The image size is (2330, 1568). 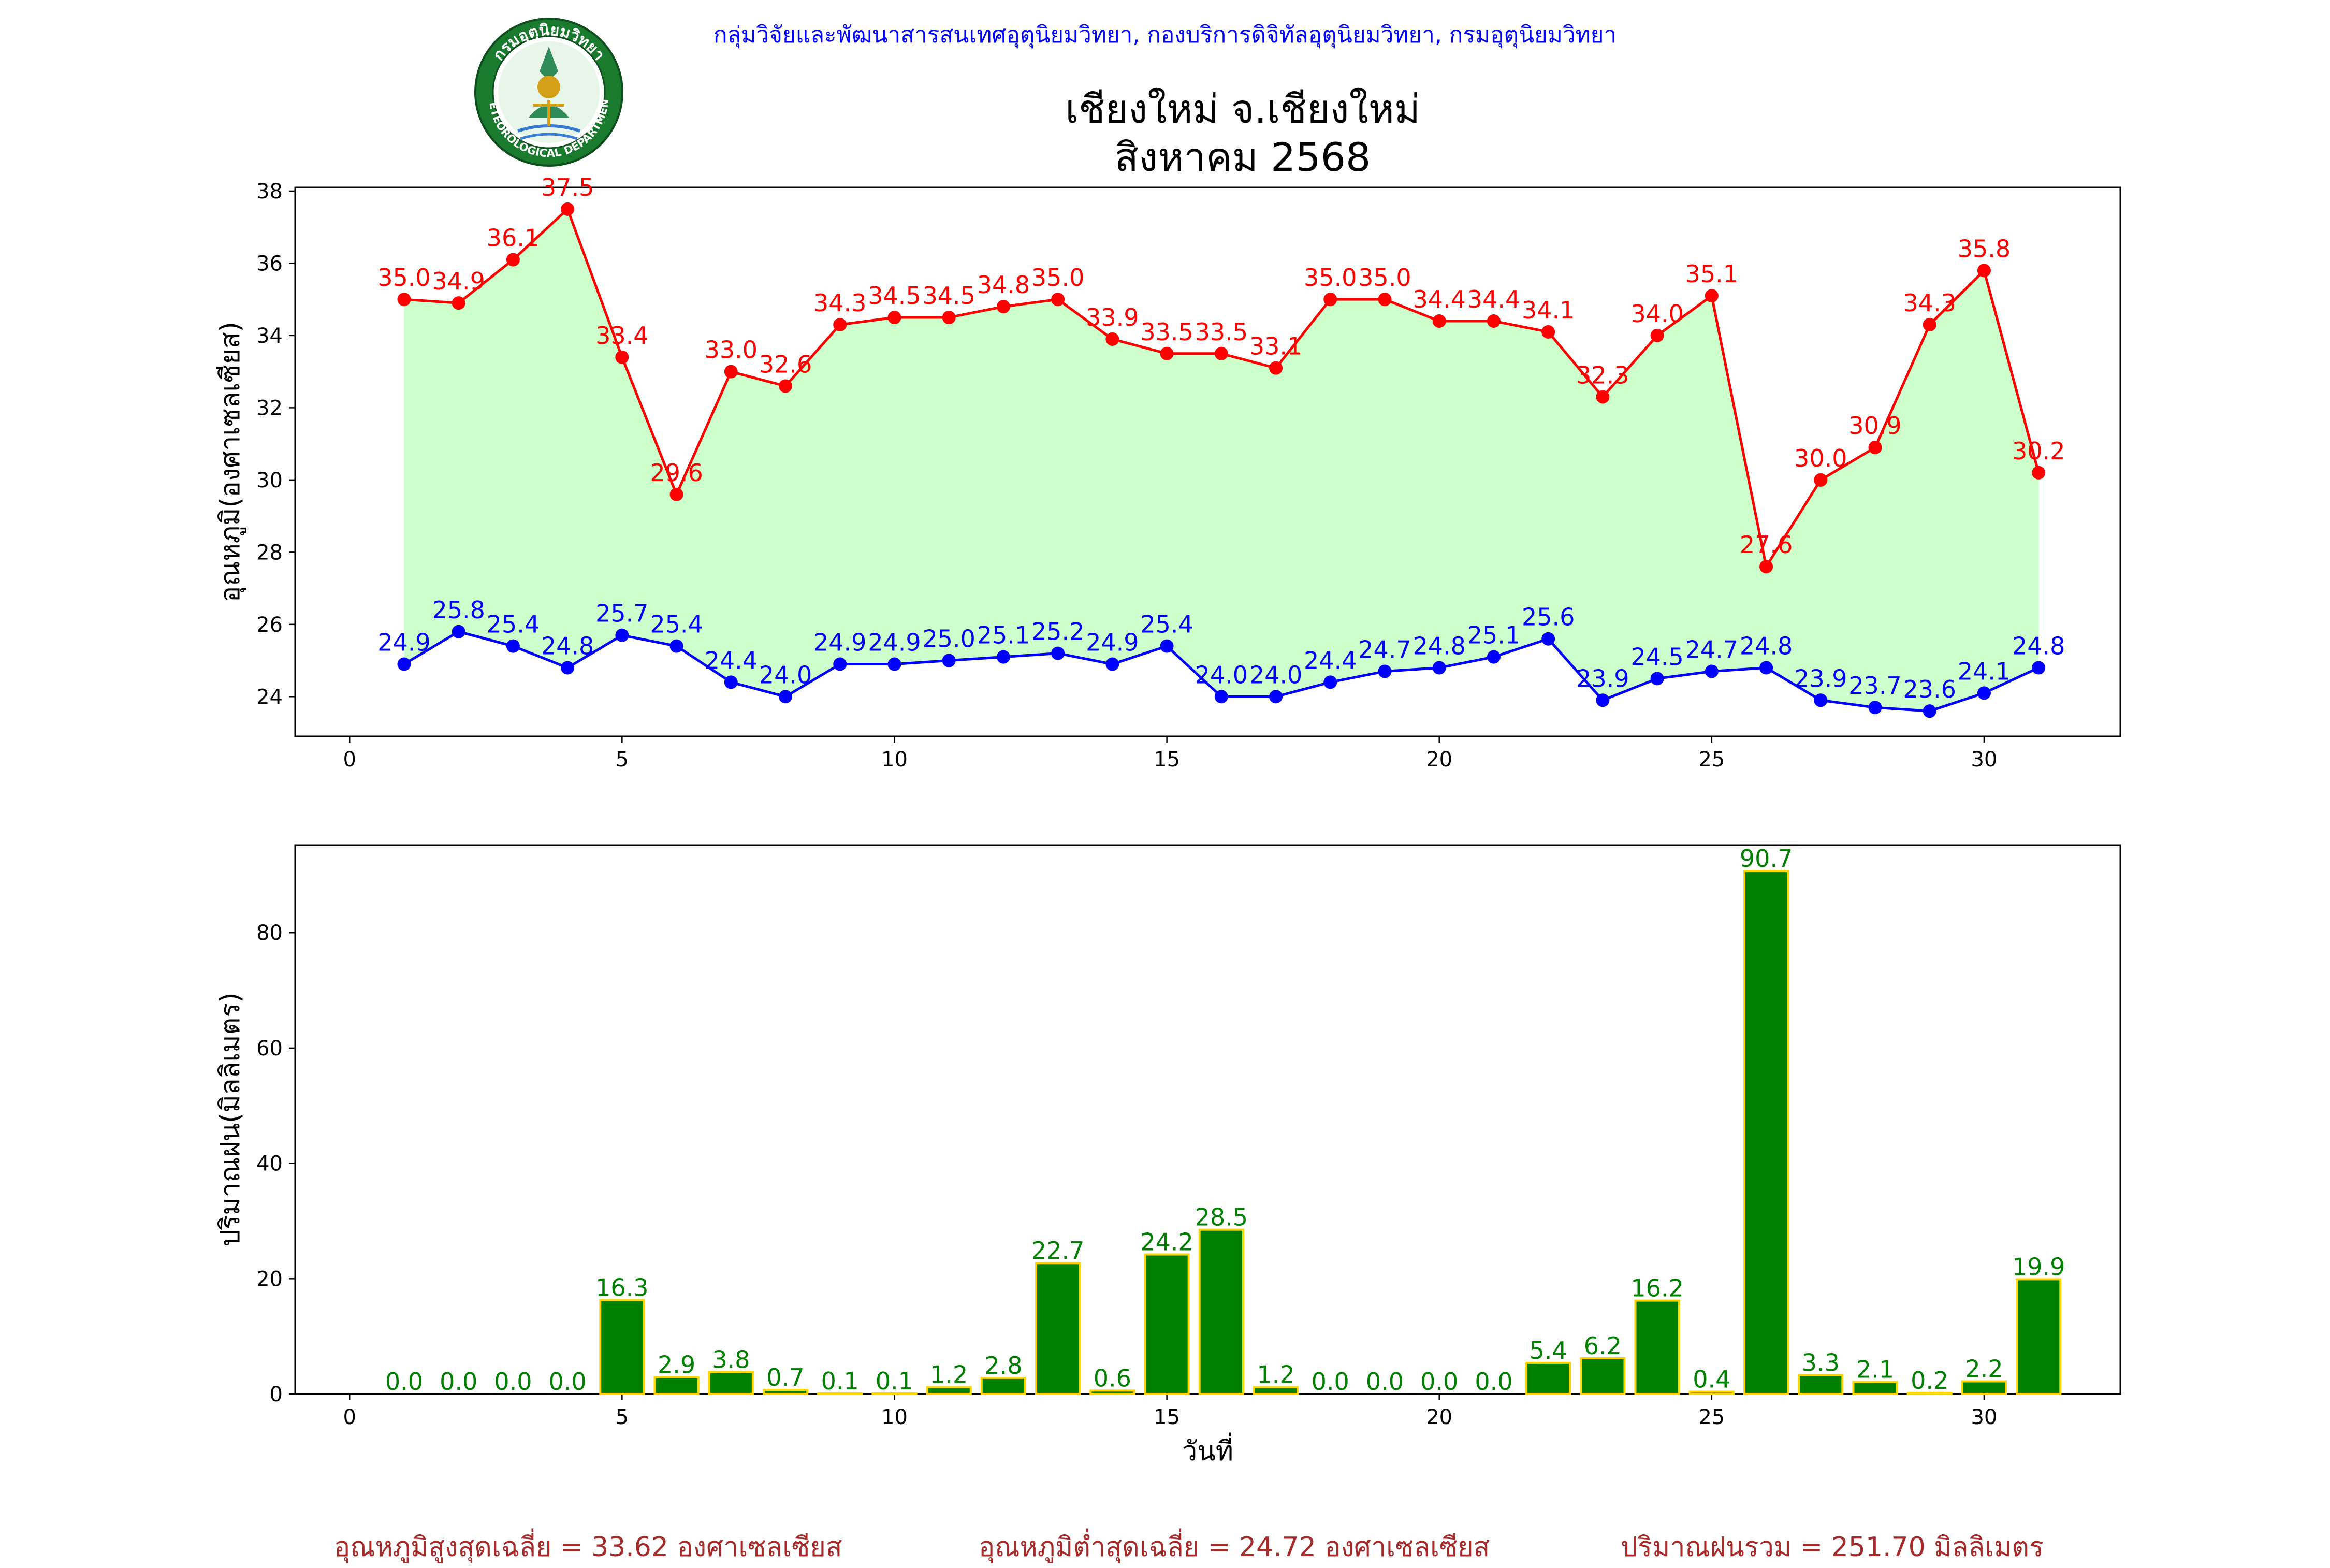 What do you see at coordinates (1112, 1378) in the screenshot?
I see `rain-data-label: 0.6` at bounding box center [1112, 1378].